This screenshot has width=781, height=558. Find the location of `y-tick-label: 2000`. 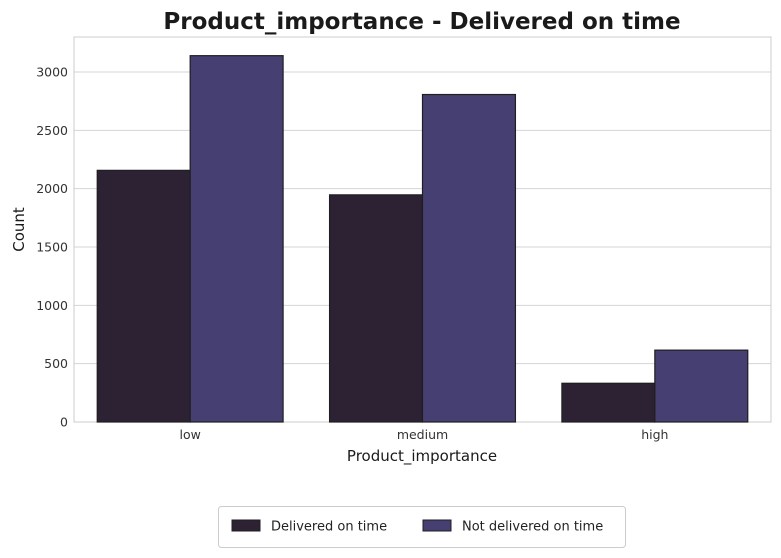

y-tick-label: 2000 is located at coordinates (52, 188).